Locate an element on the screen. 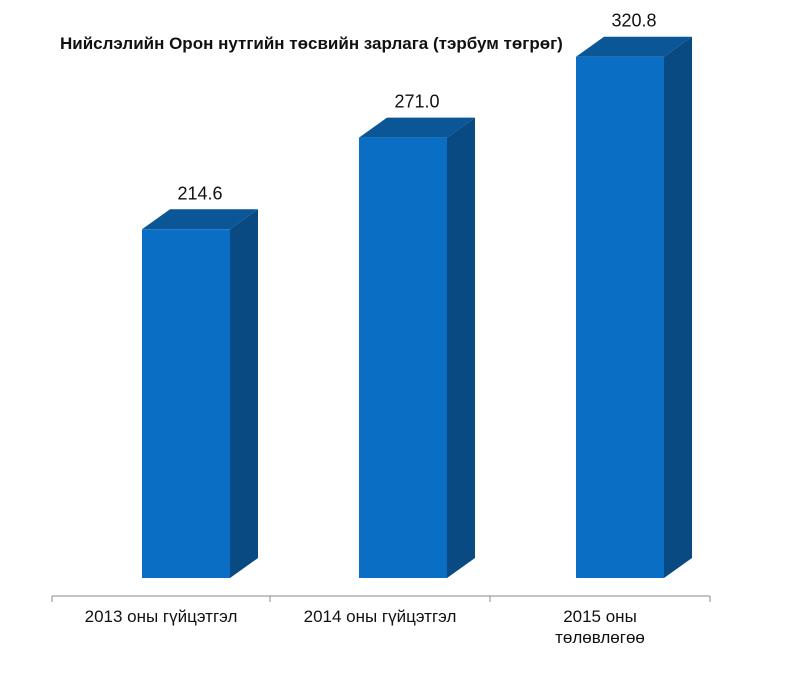  category-label: 2015 оны is located at coordinates (600, 616).